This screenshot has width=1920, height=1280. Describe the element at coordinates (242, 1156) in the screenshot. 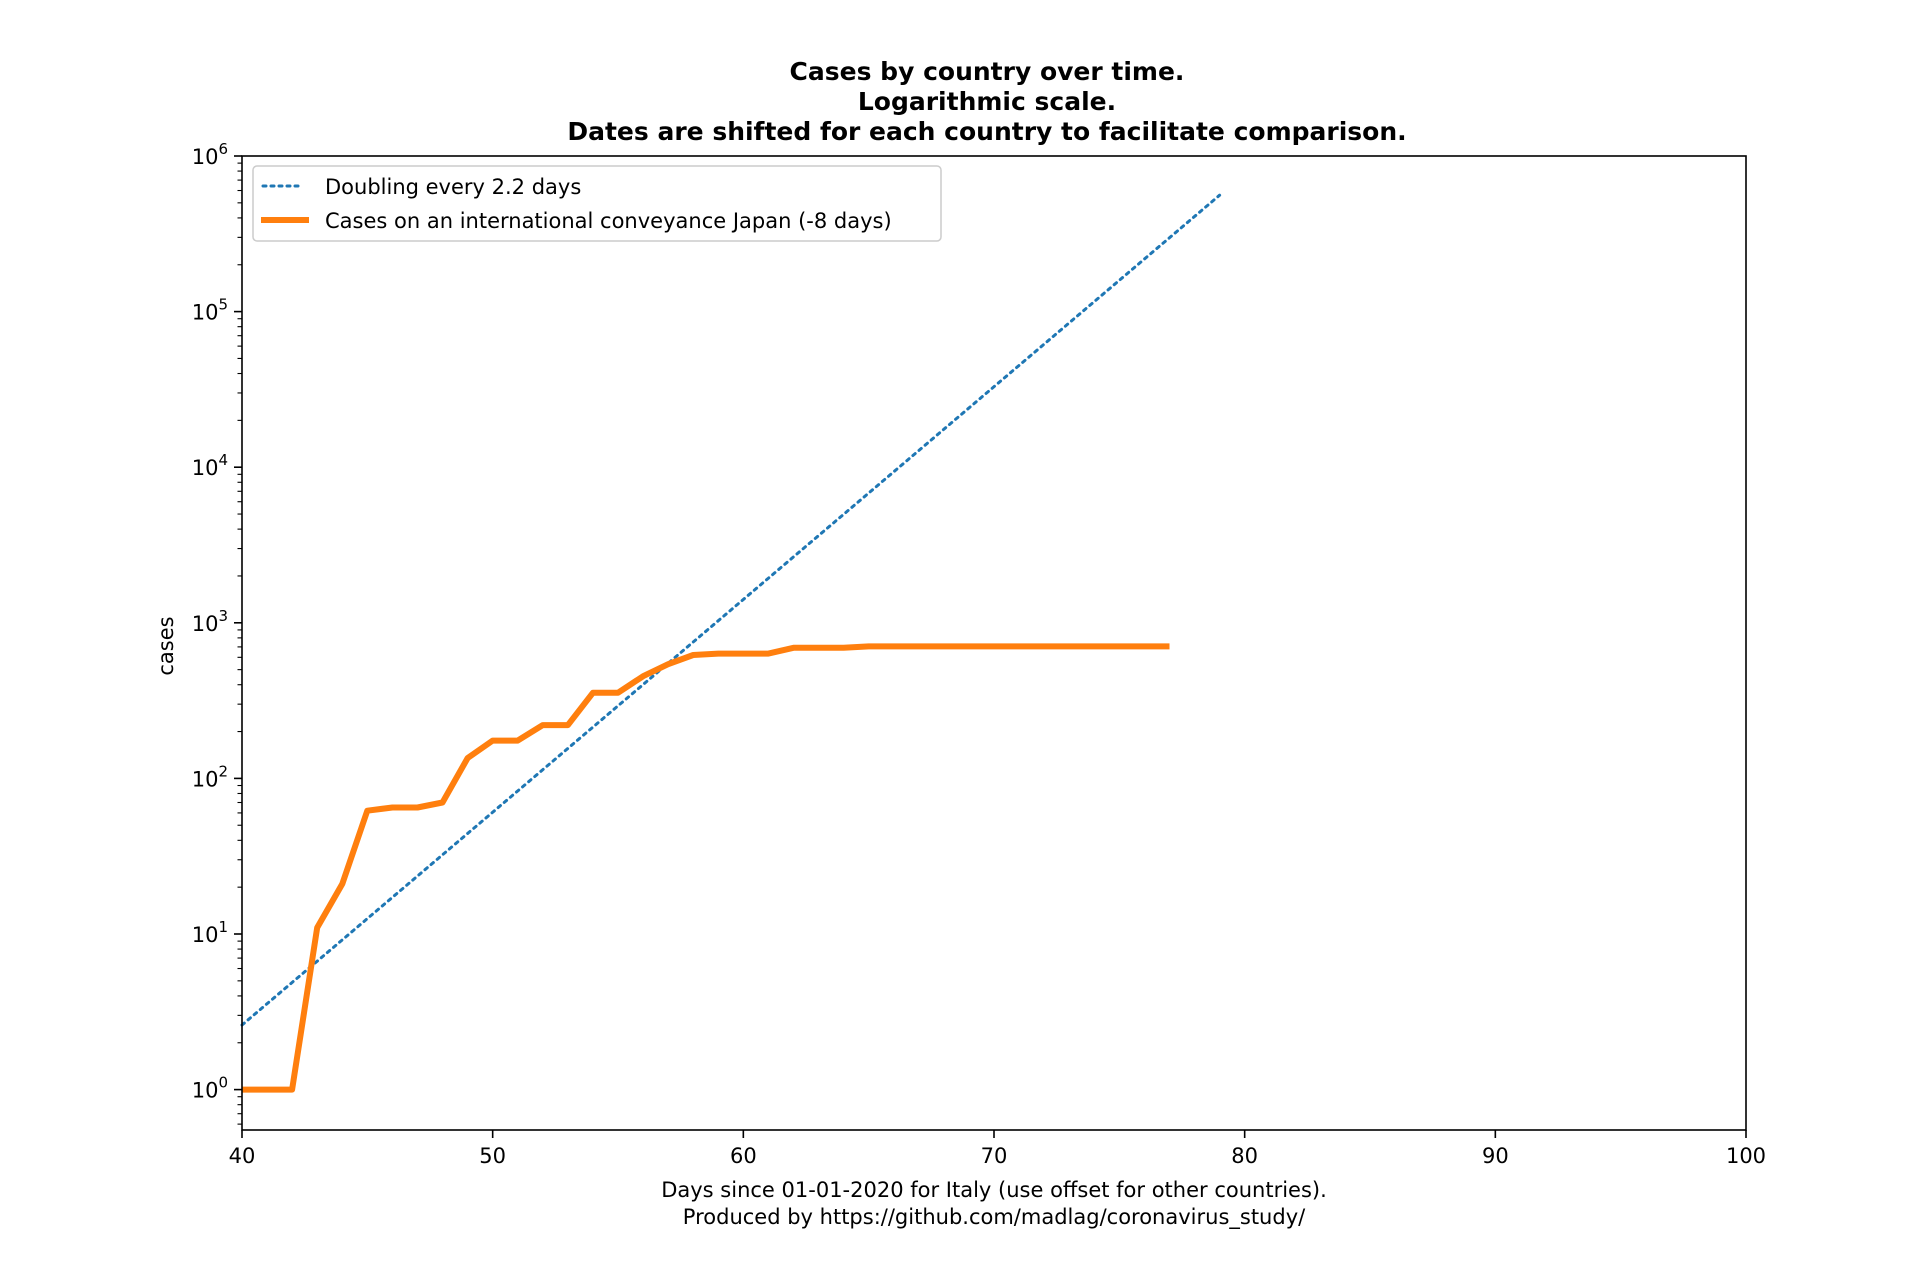

I see `x-tick-label-40: 40` at that location.